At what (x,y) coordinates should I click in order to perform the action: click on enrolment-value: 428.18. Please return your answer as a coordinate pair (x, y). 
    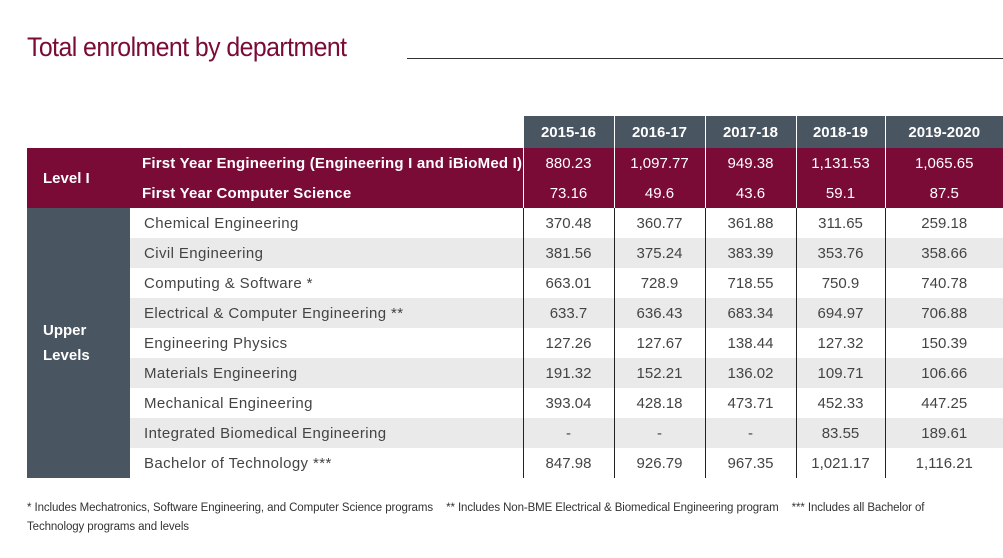
    Looking at the image, I should click on (659, 403).